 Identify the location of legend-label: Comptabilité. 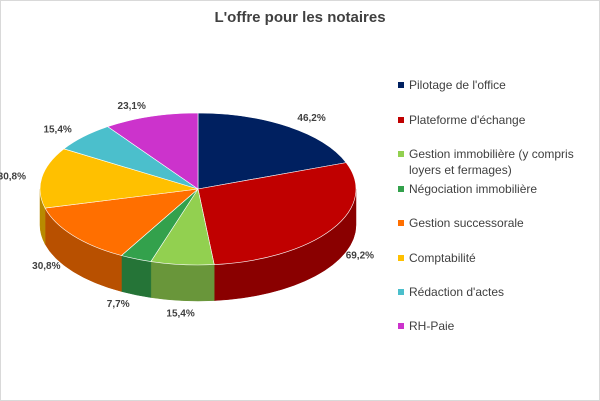
(442, 258).